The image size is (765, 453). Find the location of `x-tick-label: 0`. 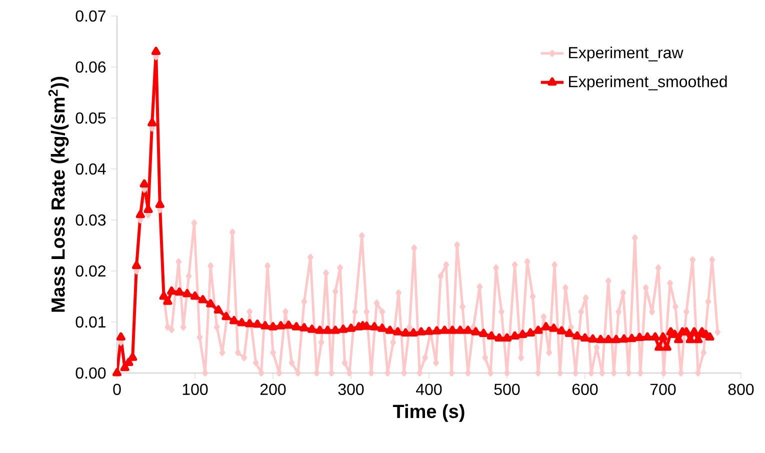

x-tick-label: 0 is located at coordinates (117, 390).